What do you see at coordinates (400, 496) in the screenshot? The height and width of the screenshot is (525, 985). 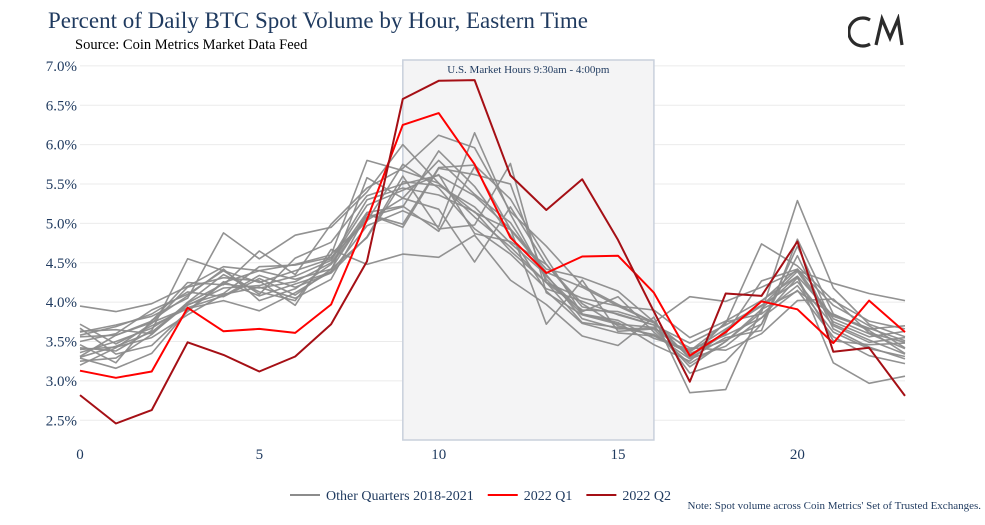 I see `legend-label: Other Quarters 2018-2021` at bounding box center [400, 496].